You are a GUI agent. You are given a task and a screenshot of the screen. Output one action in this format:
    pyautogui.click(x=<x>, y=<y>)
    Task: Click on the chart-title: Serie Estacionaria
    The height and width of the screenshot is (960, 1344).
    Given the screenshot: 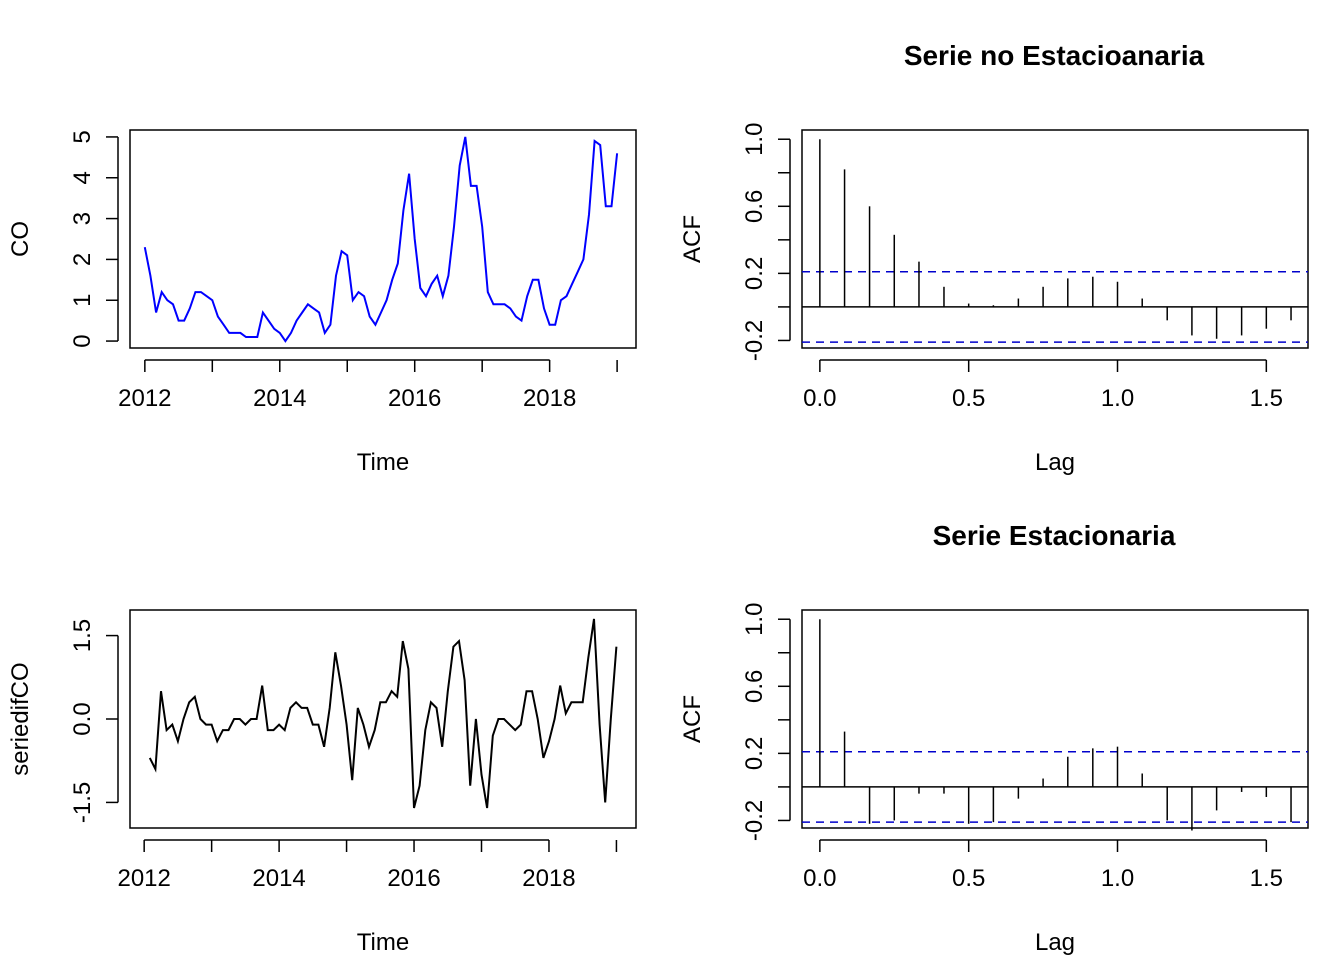 What is the action you would take?
    pyautogui.click(x=1054, y=535)
    